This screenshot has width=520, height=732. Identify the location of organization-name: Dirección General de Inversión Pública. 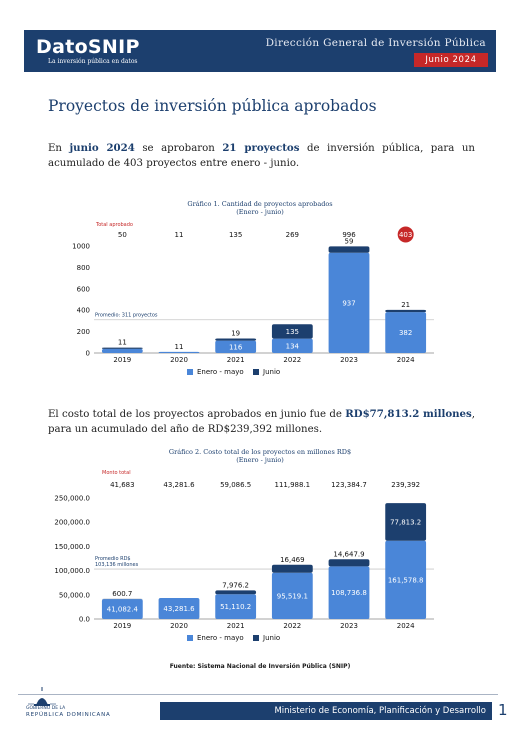
(375, 43).